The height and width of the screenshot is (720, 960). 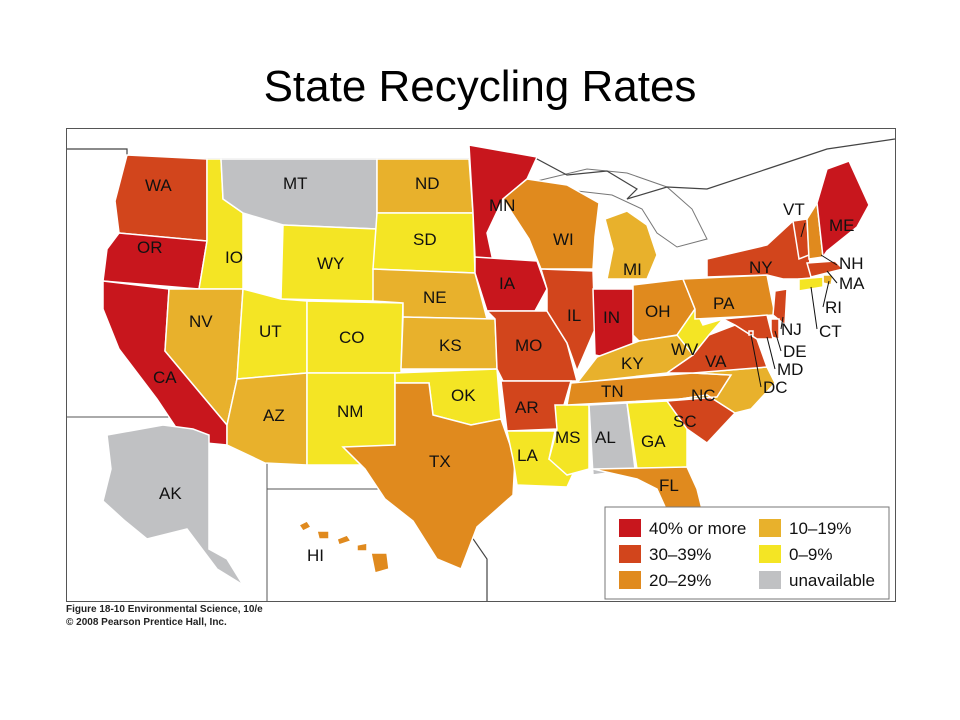 What do you see at coordinates (507, 283) in the screenshot?
I see `state-label-ia: IA` at bounding box center [507, 283].